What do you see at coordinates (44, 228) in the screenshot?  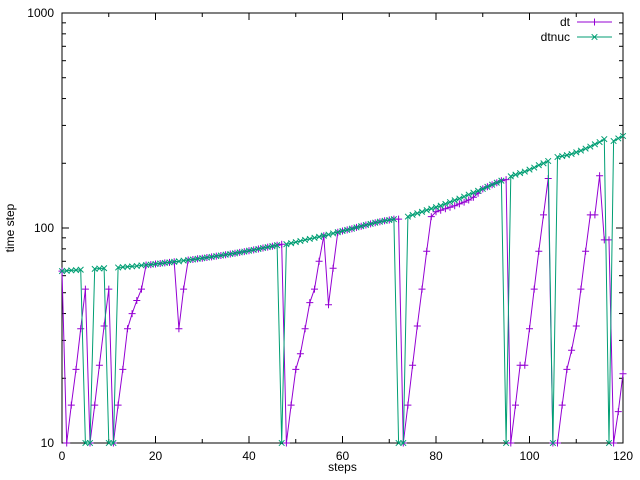 I see `y-tick-label: 100` at bounding box center [44, 228].